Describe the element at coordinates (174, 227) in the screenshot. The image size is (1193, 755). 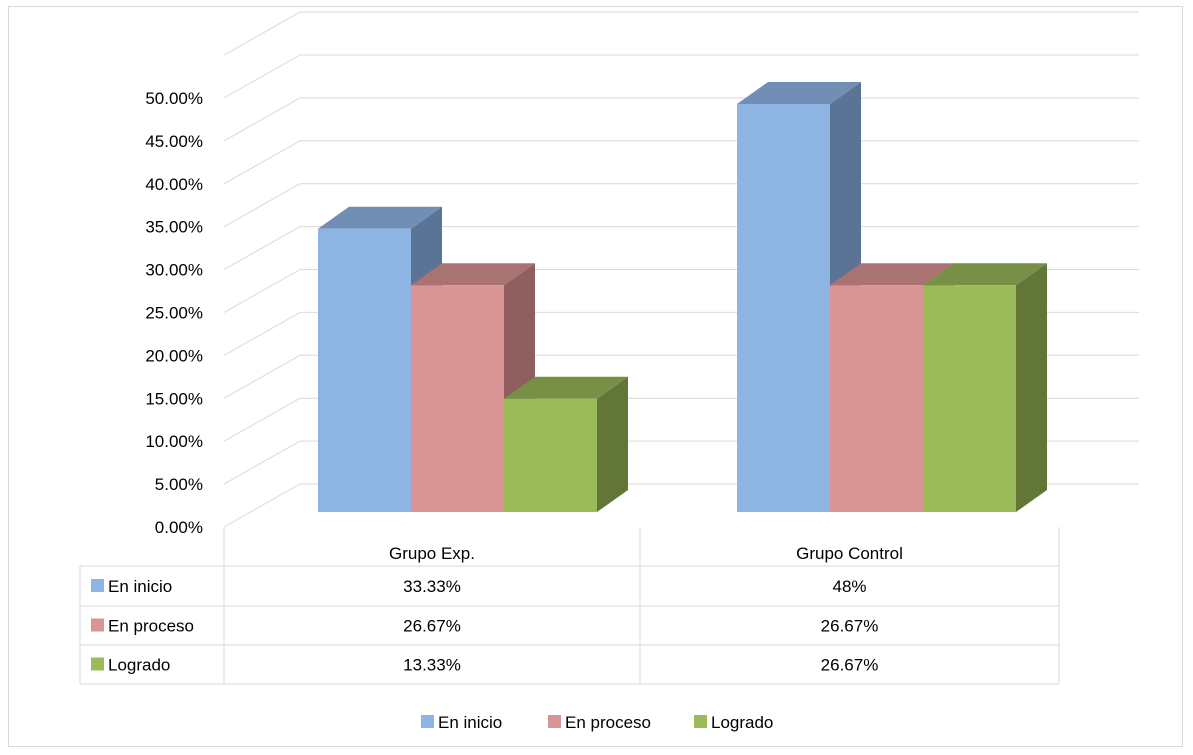
I see `y-tick-label: 35.00%` at that location.